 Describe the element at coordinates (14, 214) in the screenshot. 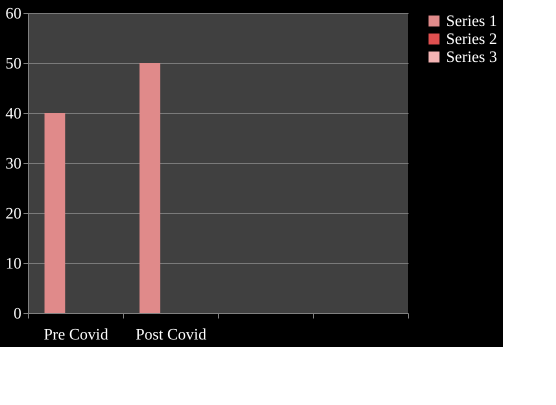

I see `y-tick-label: 20` at that location.